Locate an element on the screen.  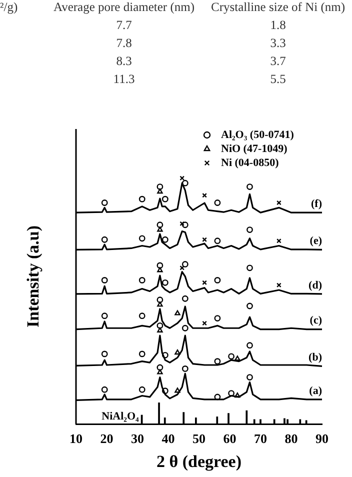
text: Crystalline size of Ni (nm) is located at coordinates (278, 7).